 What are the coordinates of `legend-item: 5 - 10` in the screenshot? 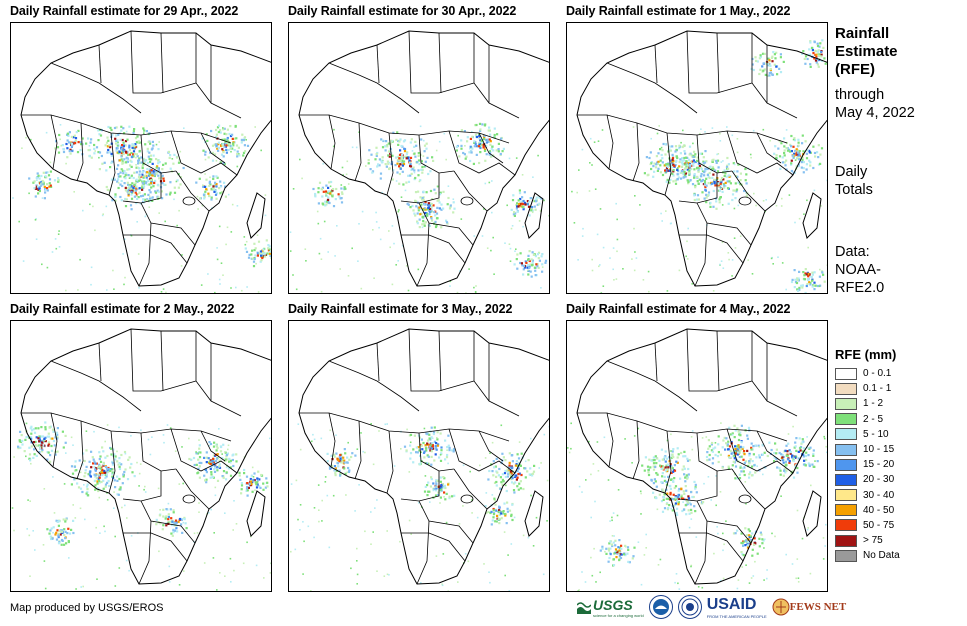 It's located at (867, 434).